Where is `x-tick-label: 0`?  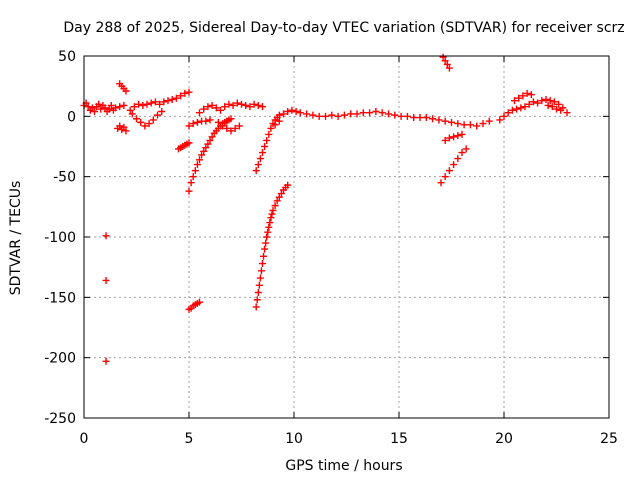
x-tick-label: 0 is located at coordinates (84, 439).